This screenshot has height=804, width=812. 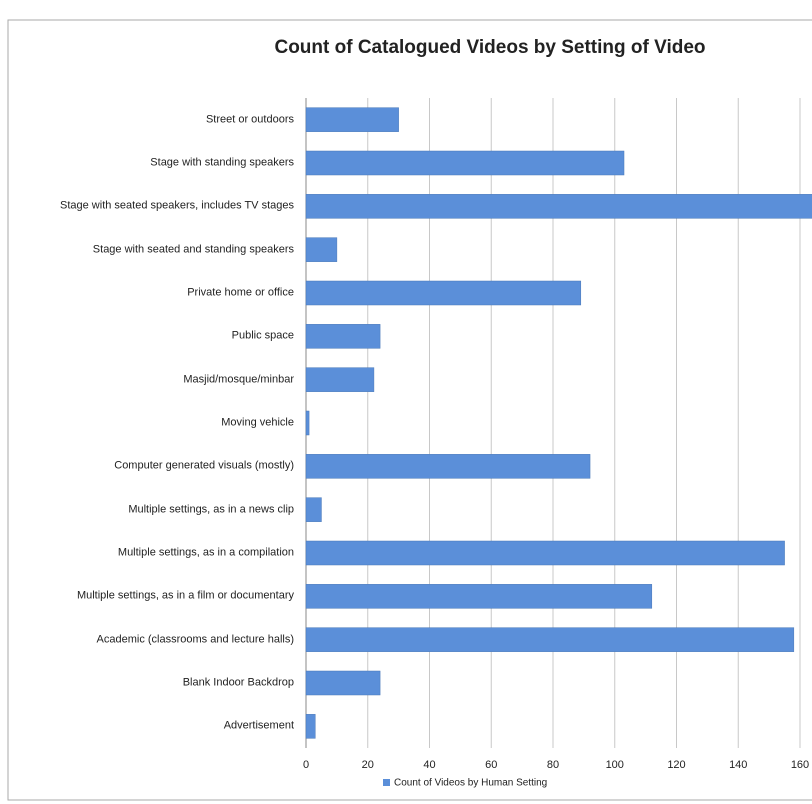 What do you see at coordinates (204, 465) in the screenshot?
I see `y-tick-label: Computer generated visuals (mostly)` at bounding box center [204, 465].